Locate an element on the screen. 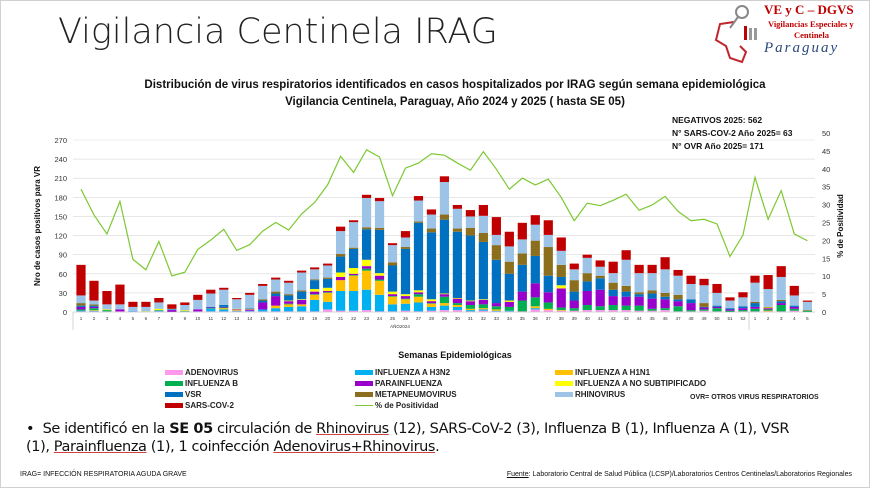 This screenshot has width=870, height=488. x-tick-label: 51 is located at coordinates (730, 318).